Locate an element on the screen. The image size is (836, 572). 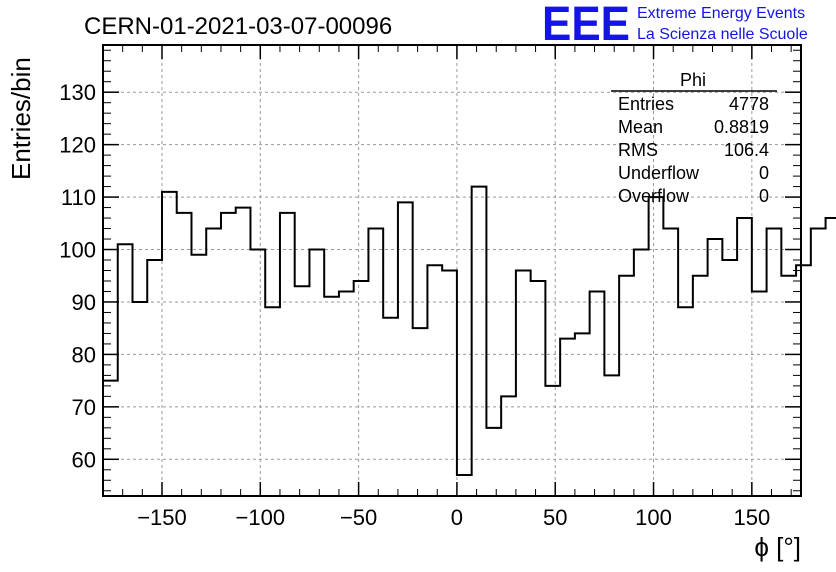
y-tick-label: 110 is located at coordinates (78, 197).